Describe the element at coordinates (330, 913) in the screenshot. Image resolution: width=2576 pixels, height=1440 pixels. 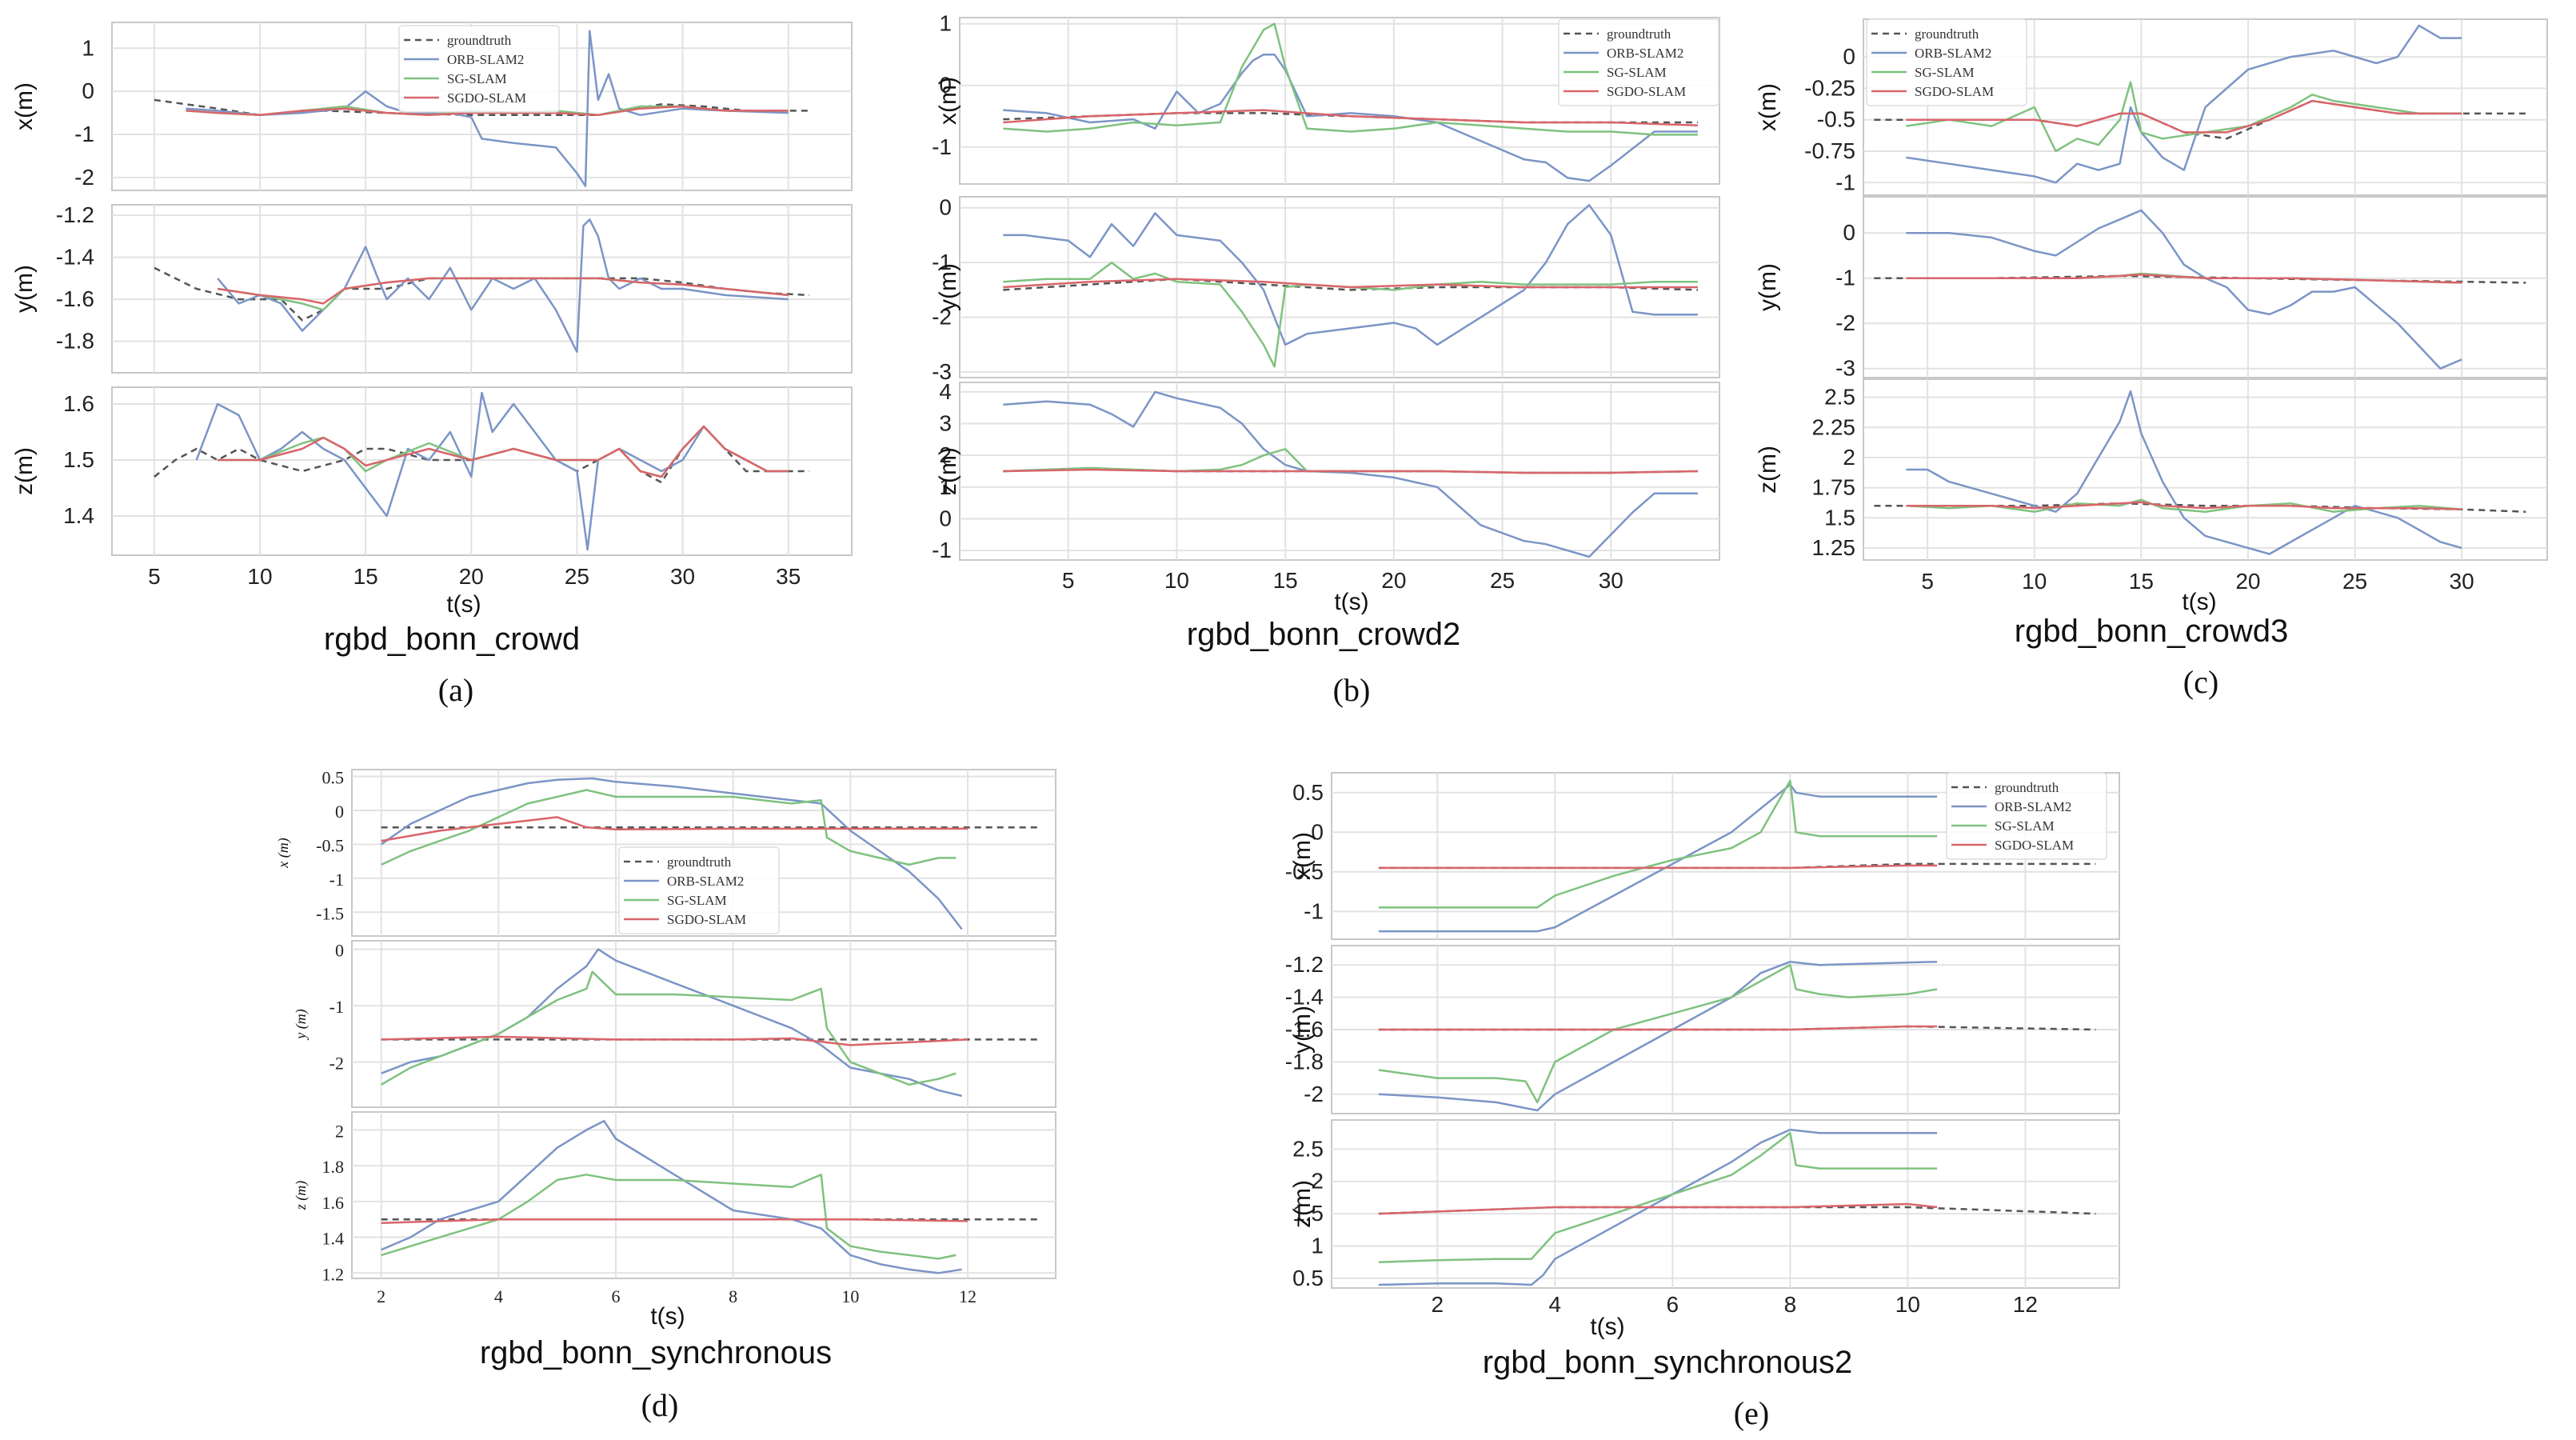
I see `ytick-d-0-0: -1.5` at that location.